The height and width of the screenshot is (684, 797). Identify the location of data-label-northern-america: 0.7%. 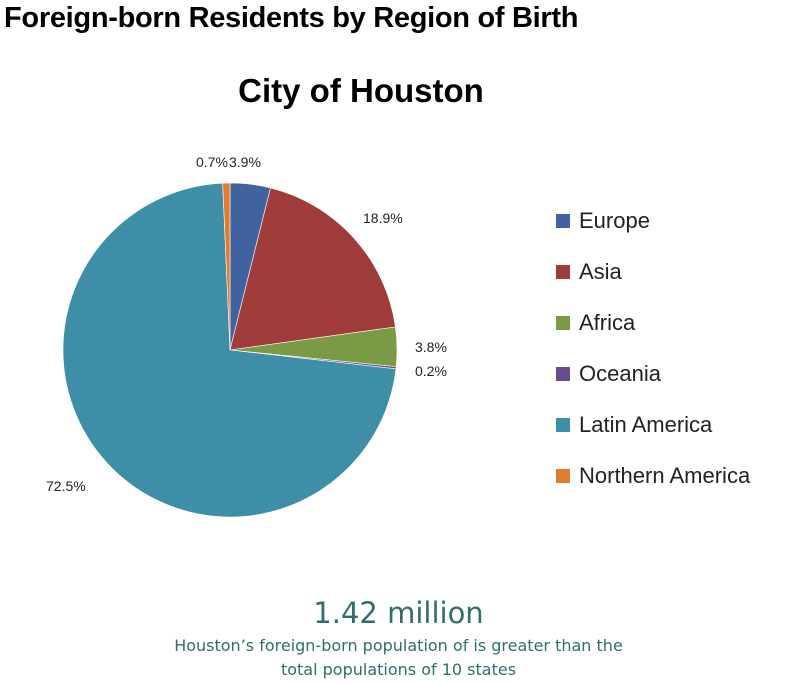
(212, 162).